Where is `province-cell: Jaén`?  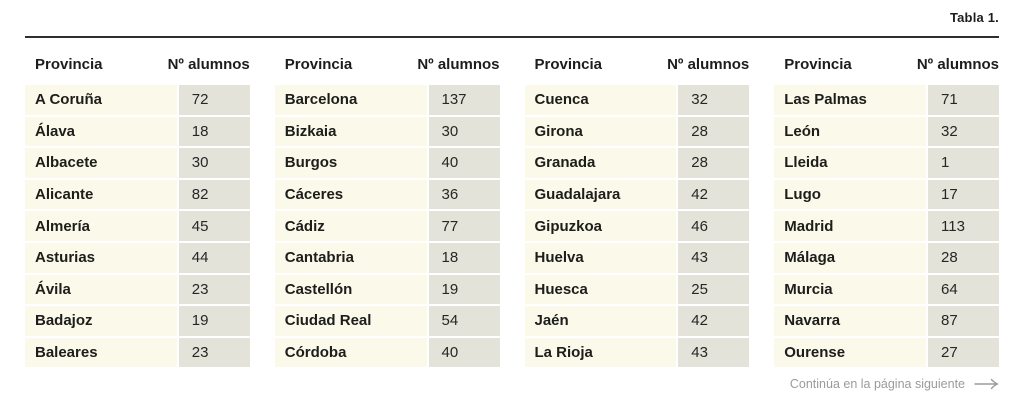
province-cell: Jaén is located at coordinates (600, 321).